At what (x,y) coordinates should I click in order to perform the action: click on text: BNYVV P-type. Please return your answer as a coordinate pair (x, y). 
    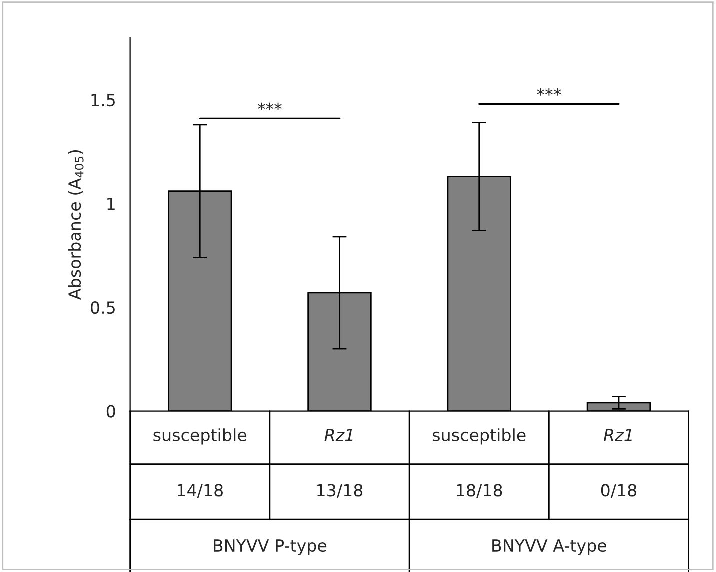
    Looking at the image, I should click on (270, 548).